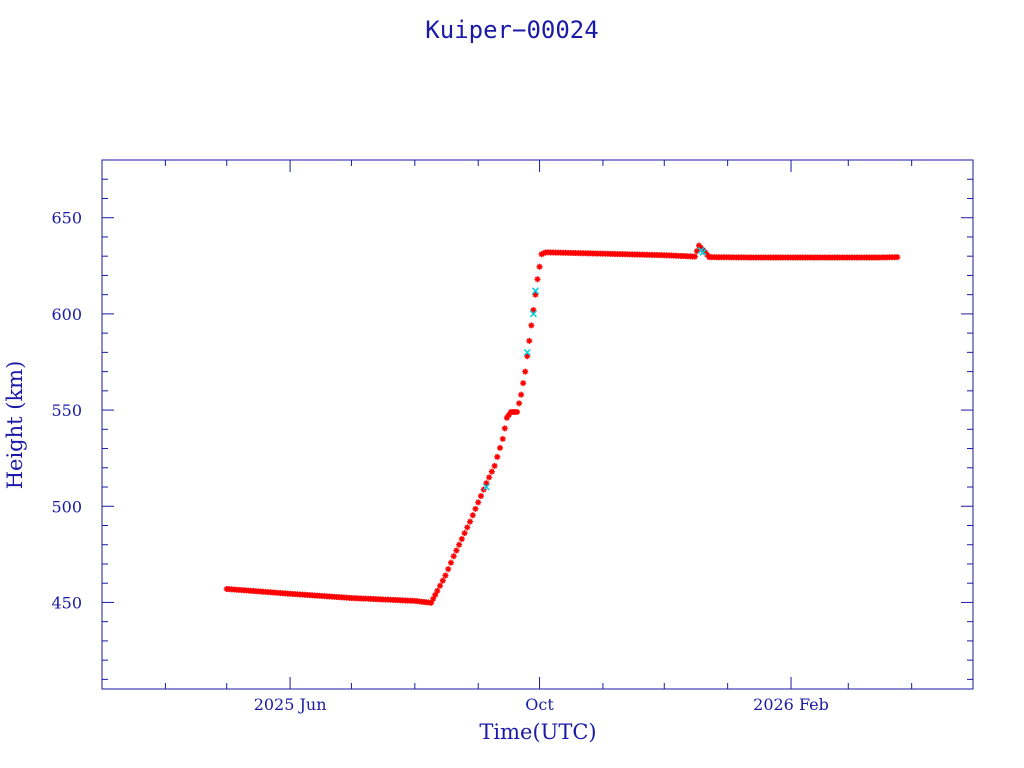  Describe the element at coordinates (537, 732) in the screenshot. I see `x-axis-label: Time(UTC)` at that location.